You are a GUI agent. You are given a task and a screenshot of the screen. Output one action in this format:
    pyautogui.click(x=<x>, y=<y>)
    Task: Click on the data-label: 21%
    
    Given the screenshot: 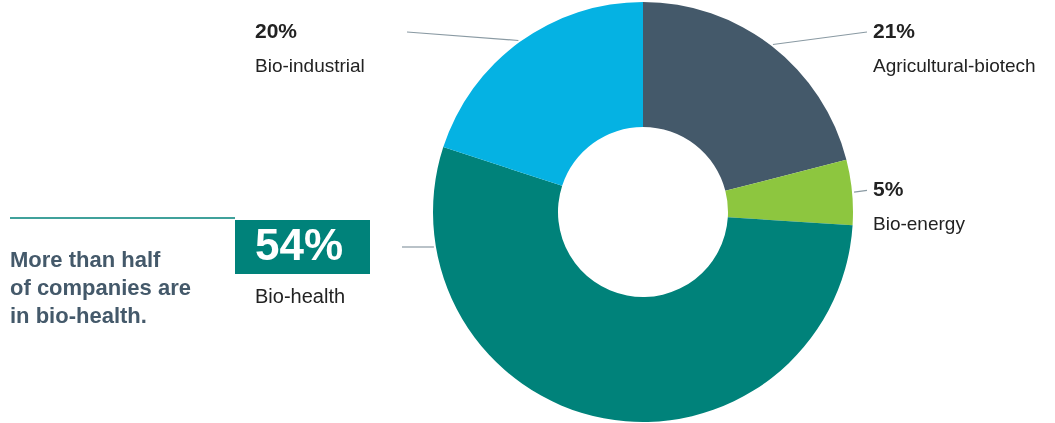 What is the action you would take?
    pyautogui.click(x=894, y=30)
    